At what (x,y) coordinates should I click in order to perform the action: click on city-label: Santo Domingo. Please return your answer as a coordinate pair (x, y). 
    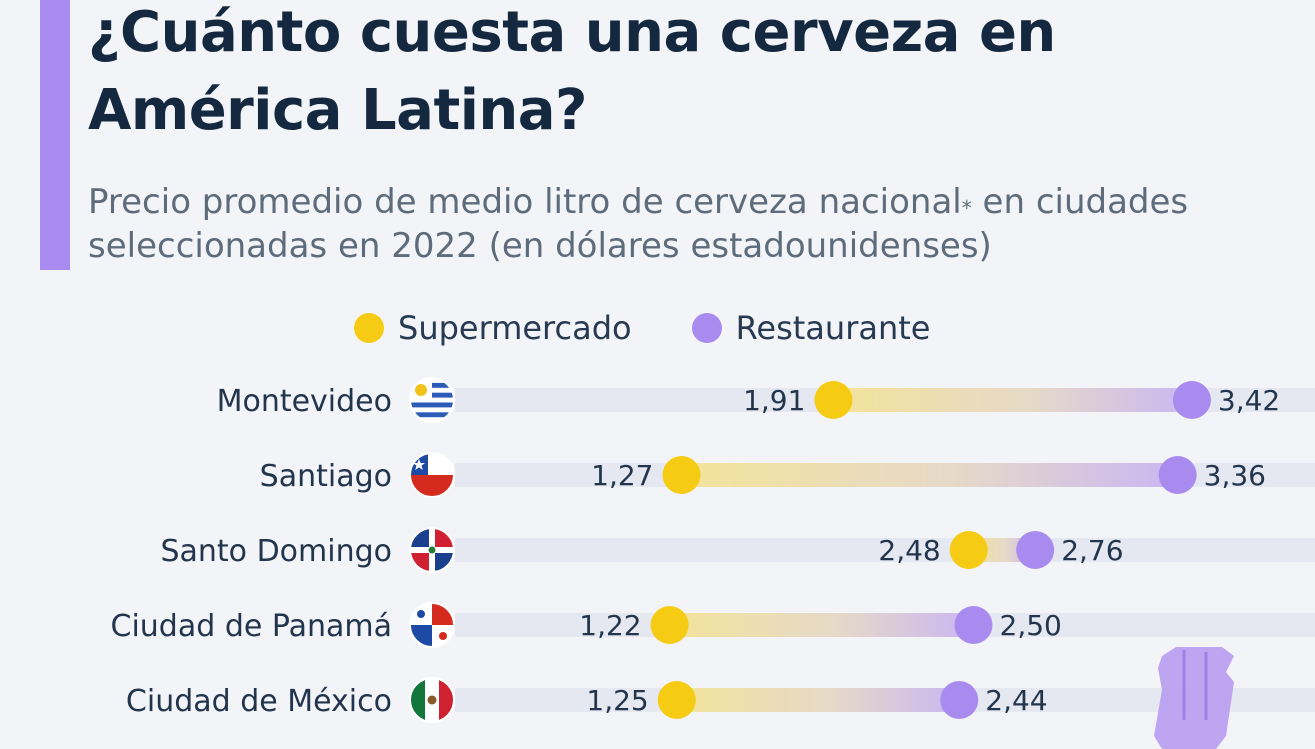
    Looking at the image, I should click on (276, 551).